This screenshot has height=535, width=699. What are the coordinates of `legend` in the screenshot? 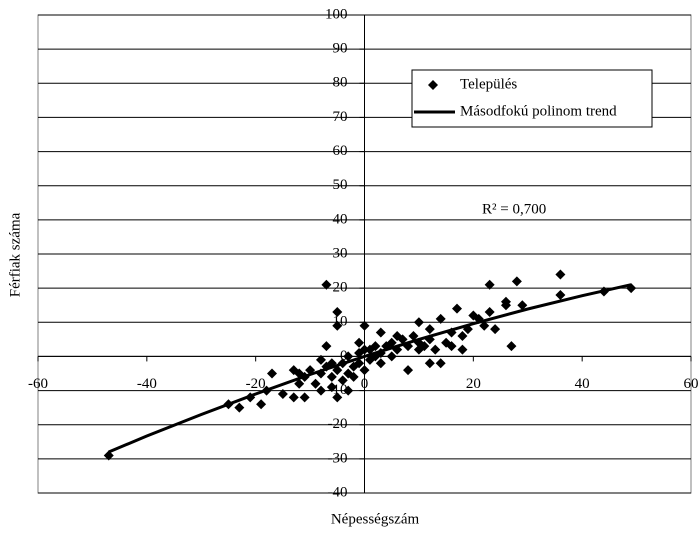 It's located at (532, 98).